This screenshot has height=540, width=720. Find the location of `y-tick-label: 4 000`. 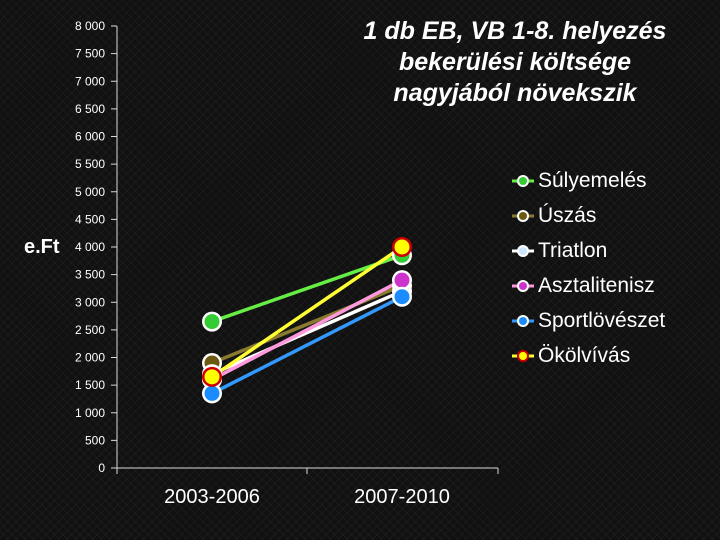

y-tick-label: 4 000 is located at coordinates (90, 247).